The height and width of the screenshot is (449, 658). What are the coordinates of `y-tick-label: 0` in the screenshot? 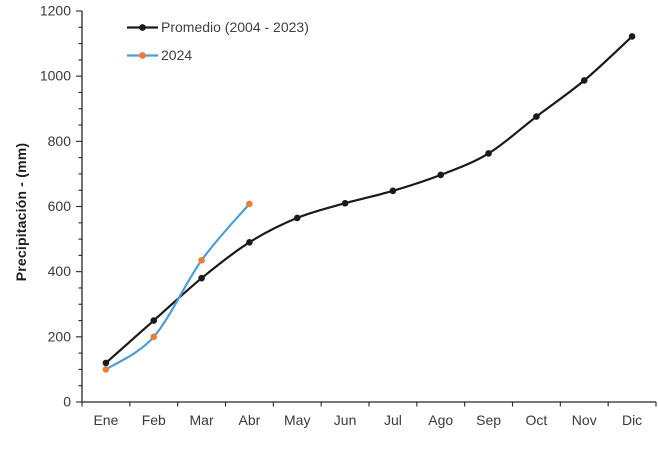 It's located at (67, 402).